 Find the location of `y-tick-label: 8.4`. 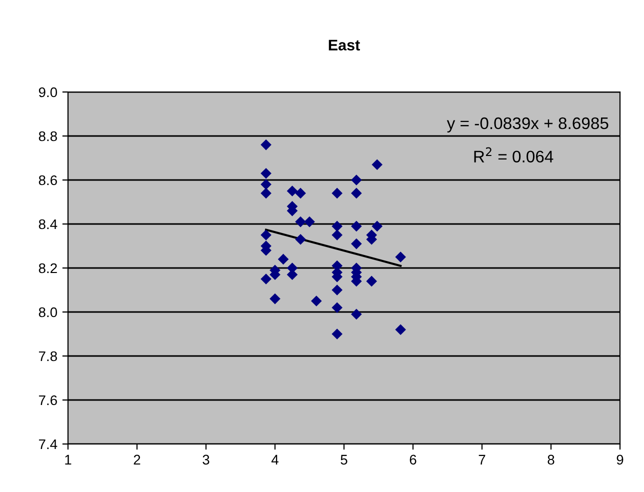

y-tick-label: 8.4 is located at coordinates (48, 224).